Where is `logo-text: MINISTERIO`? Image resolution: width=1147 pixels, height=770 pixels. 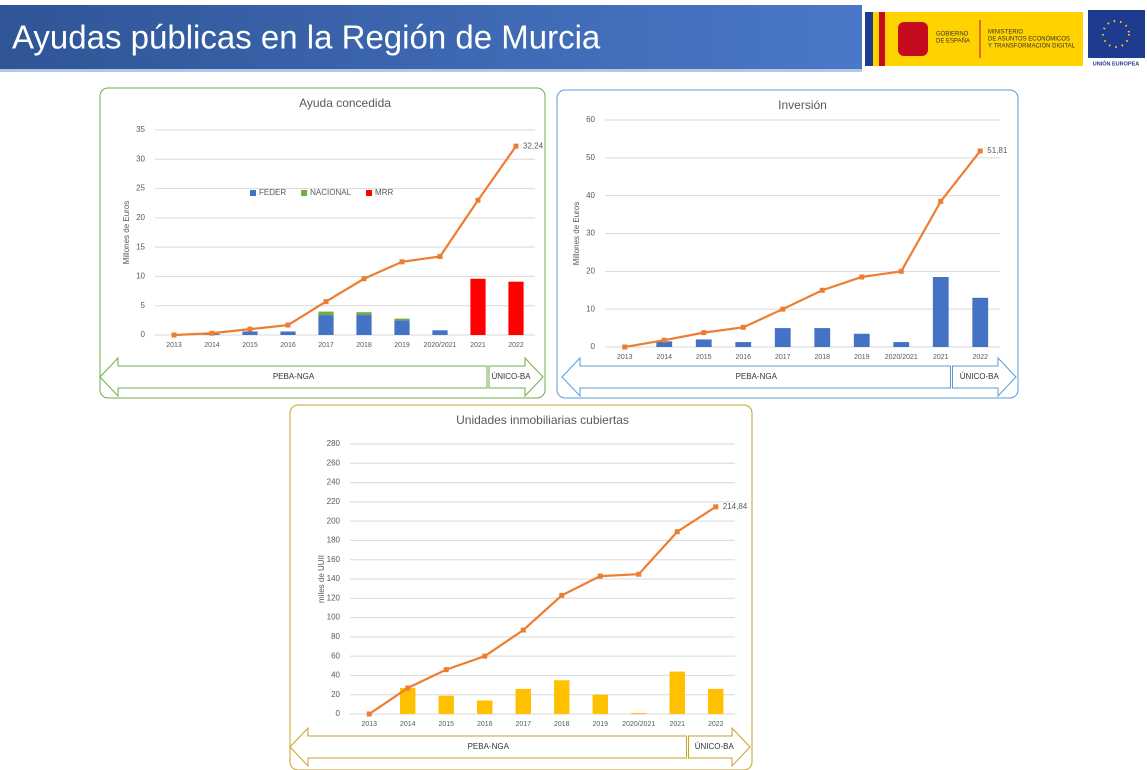
logo-text: MINISTERIO is located at coordinates (1005, 33).